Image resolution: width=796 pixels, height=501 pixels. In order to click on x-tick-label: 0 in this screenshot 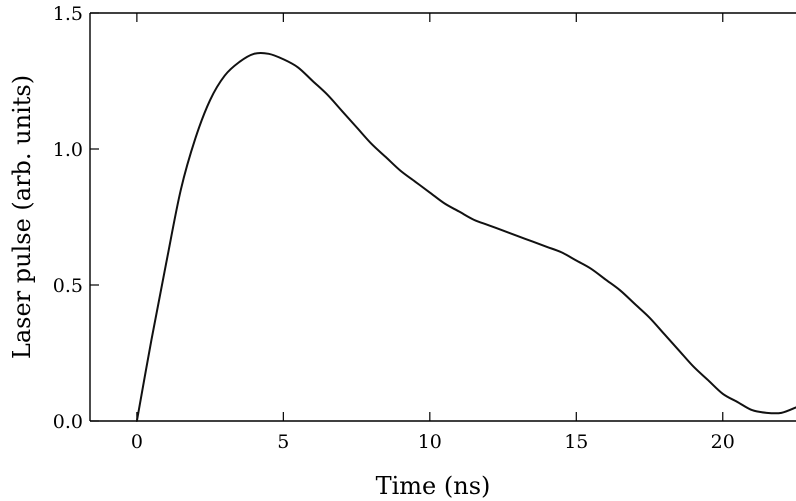, I will do `click(137, 442)`.